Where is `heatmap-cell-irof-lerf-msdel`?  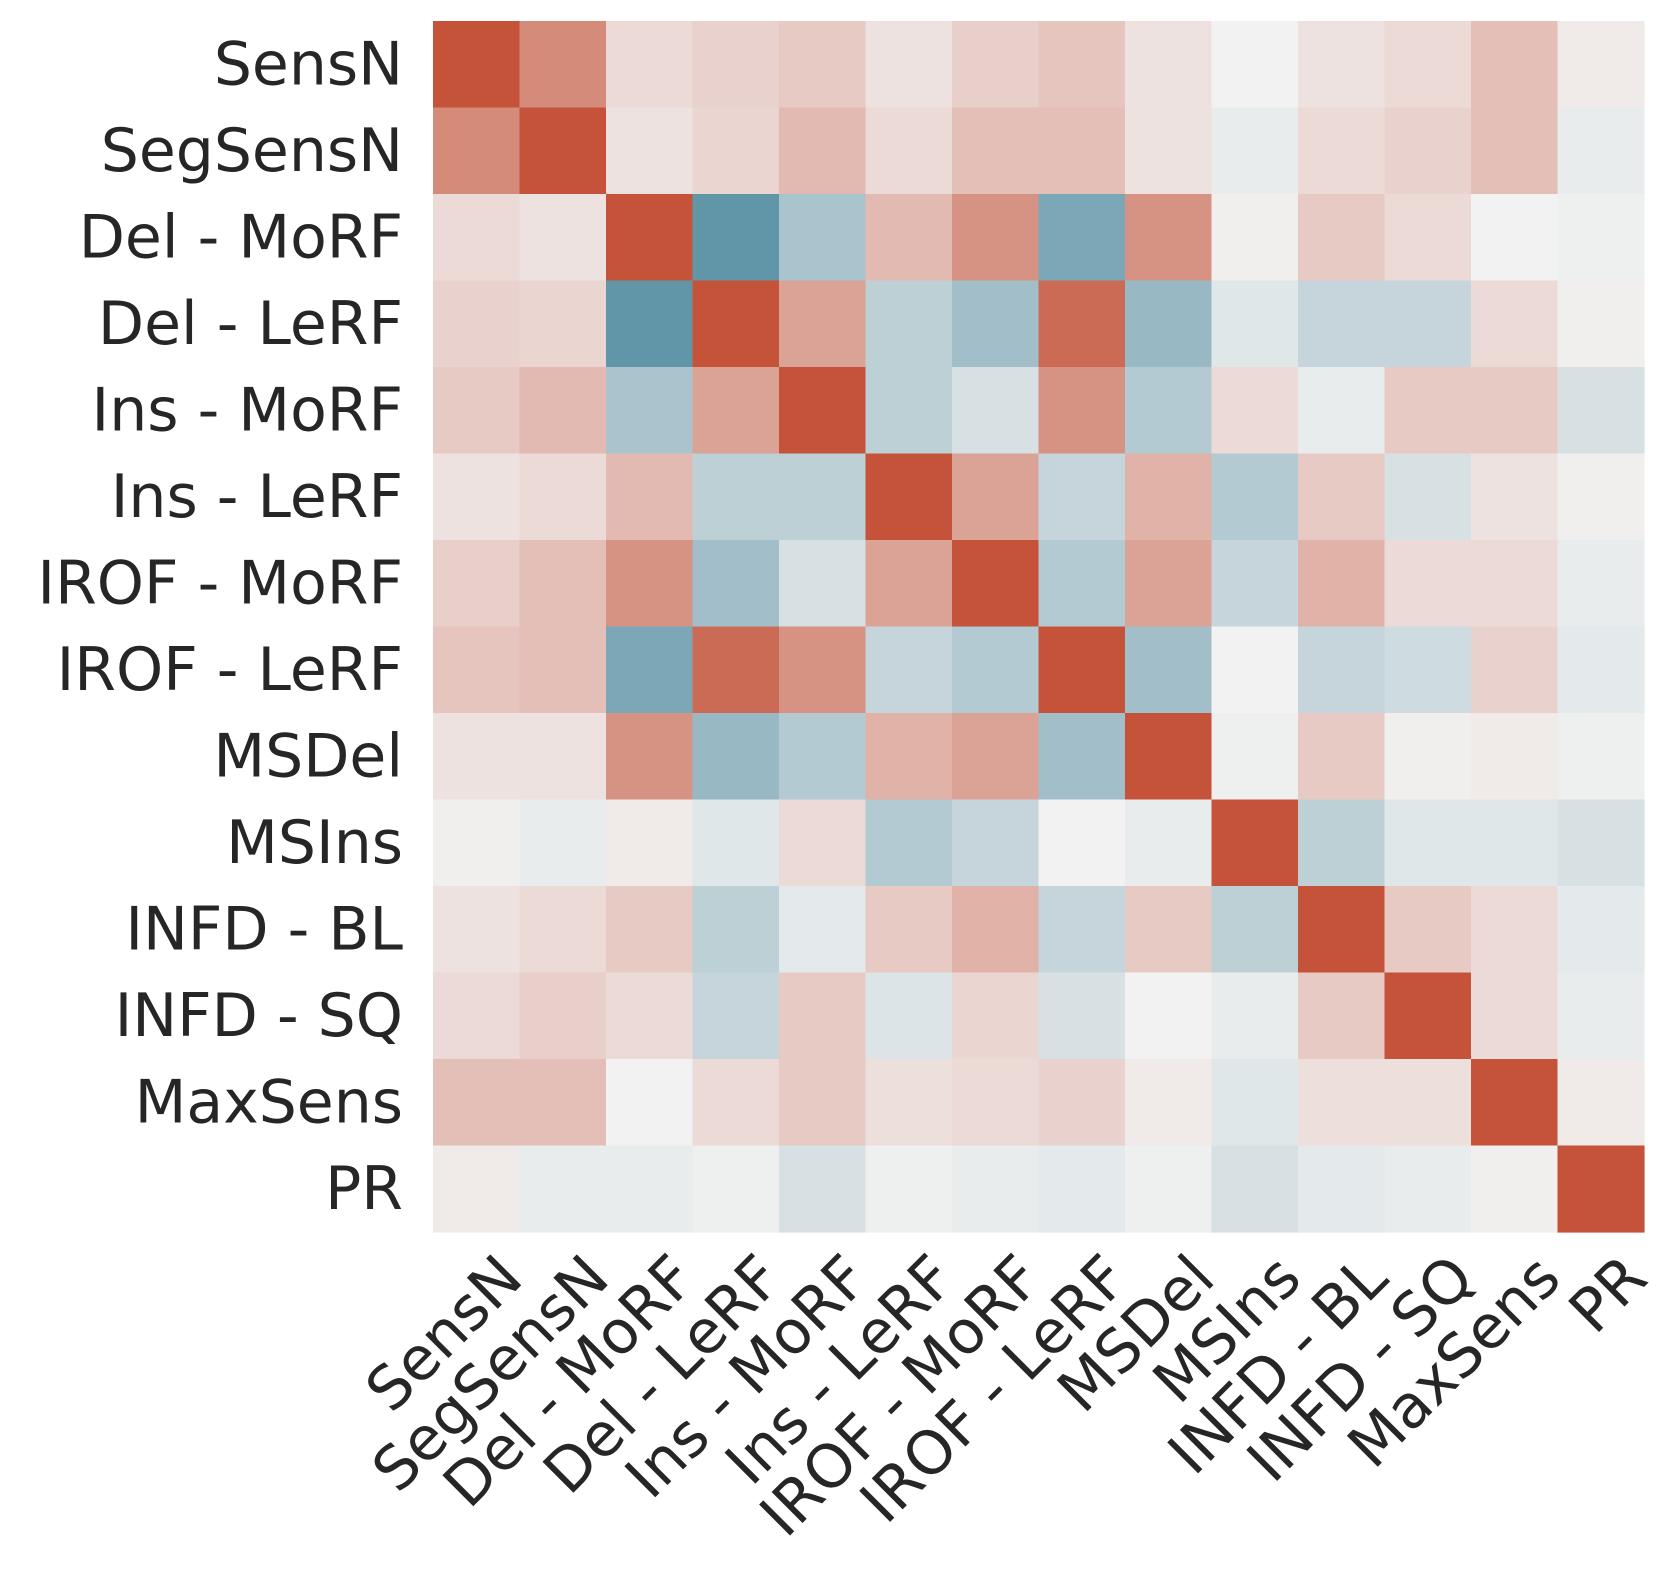 heatmap-cell-irof-lerf-msdel is located at coordinates (1169, 670).